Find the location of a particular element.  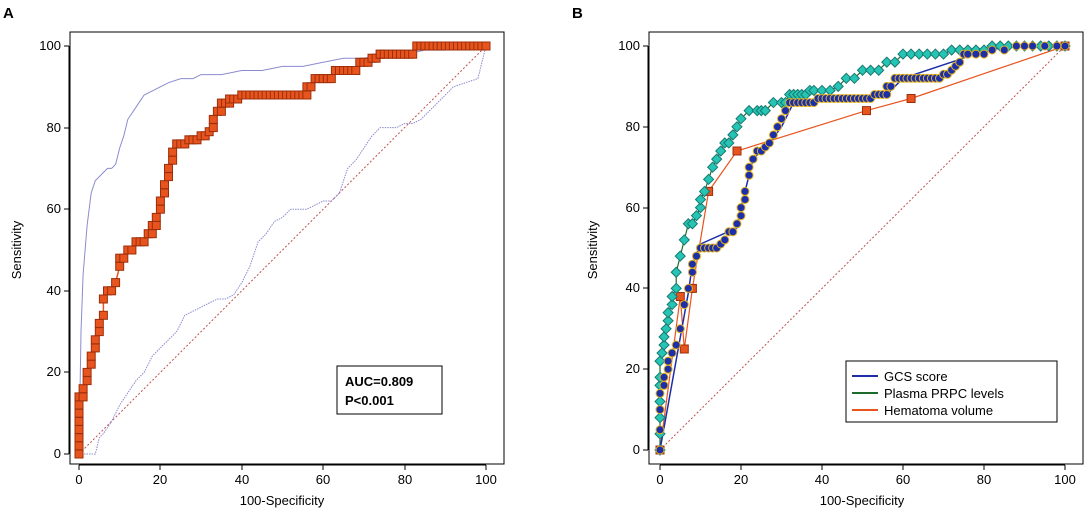

x-tick-label-a-2: 40 is located at coordinates (242, 479).